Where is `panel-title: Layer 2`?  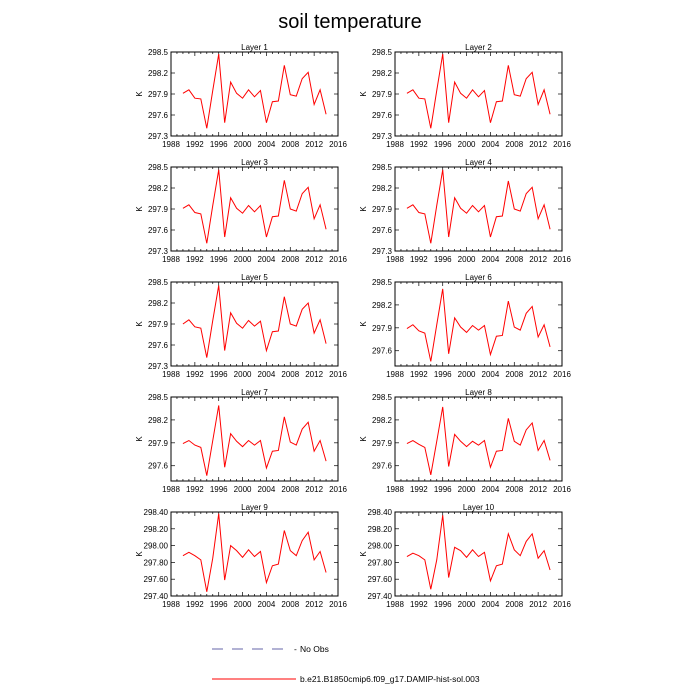
panel-title: Layer 2 is located at coordinates (478, 47).